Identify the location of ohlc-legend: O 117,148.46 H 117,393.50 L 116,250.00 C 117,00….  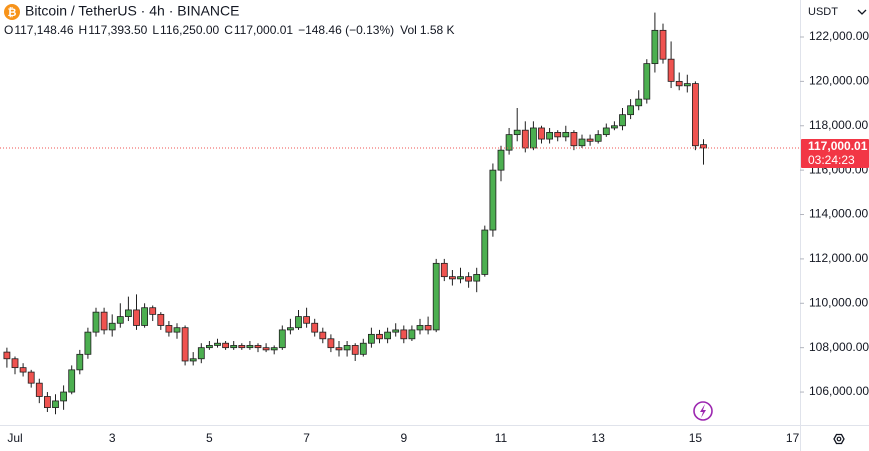
(229, 30).